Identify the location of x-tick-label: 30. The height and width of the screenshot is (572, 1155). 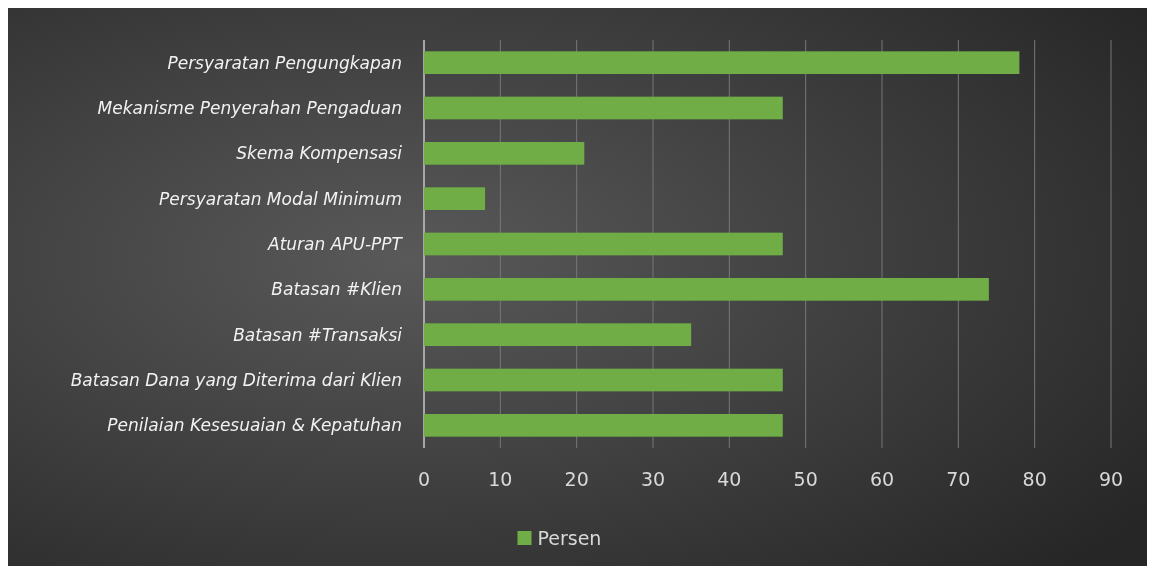
(653, 479).